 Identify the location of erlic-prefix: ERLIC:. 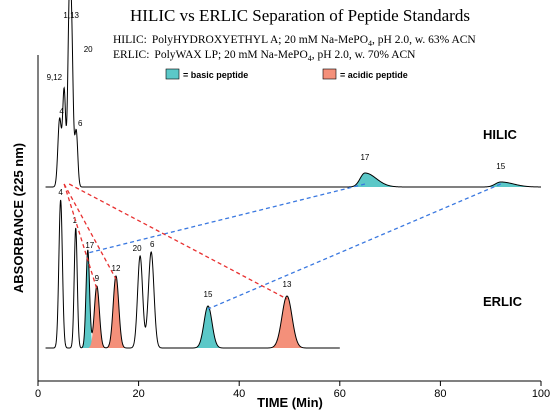
(131, 55).